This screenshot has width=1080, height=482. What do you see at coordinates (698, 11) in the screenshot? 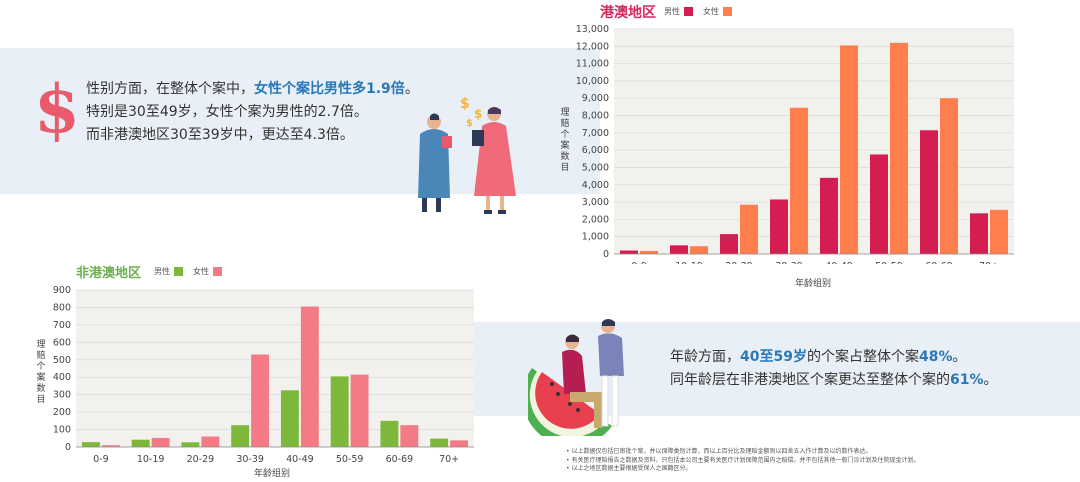
I see `hk-chart-legend: 男性 女性` at bounding box center [698, 11].